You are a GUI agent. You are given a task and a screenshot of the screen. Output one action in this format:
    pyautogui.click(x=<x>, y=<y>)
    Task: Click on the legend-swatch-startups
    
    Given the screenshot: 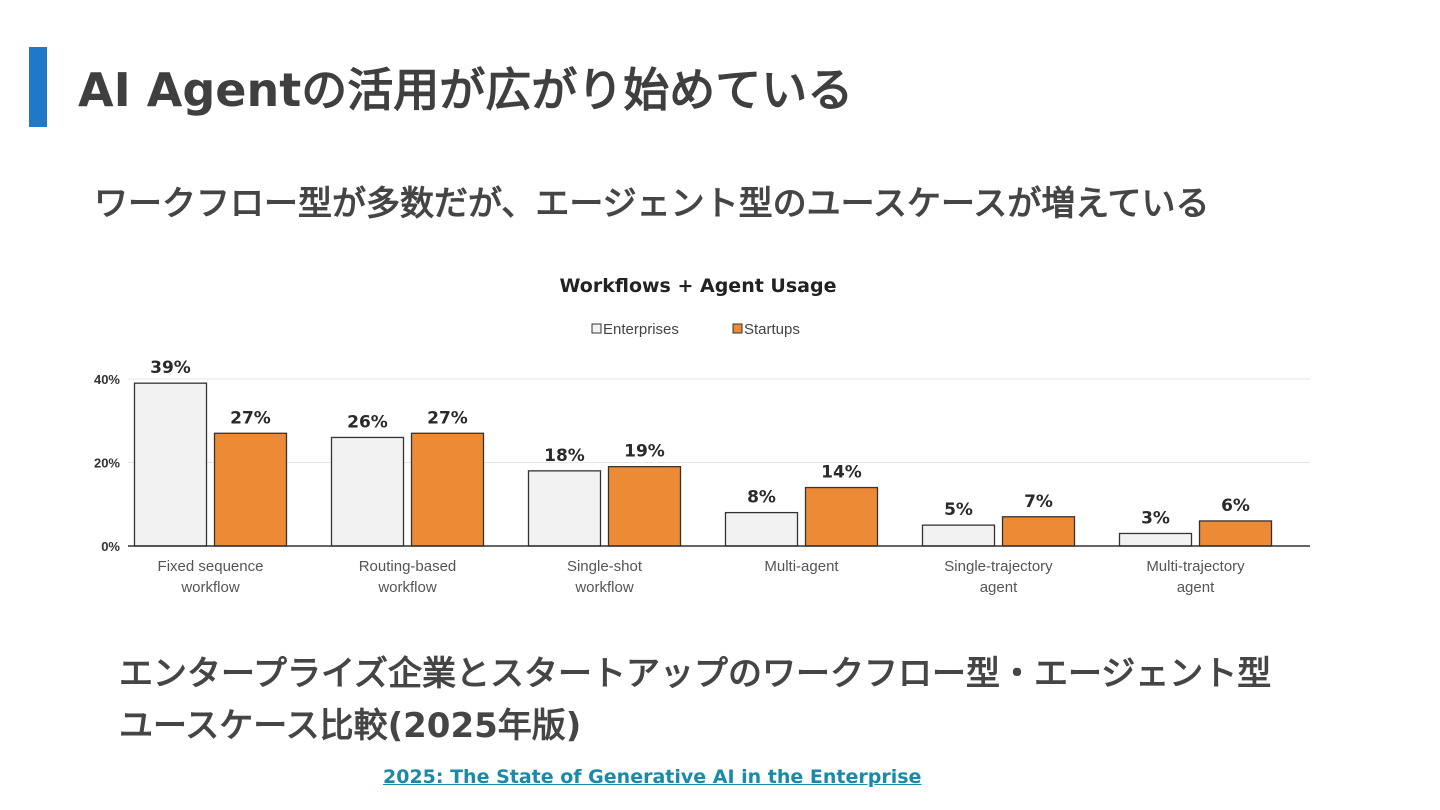 What is the action you would take?
    pyautogui.click(x=737, y=328)
    